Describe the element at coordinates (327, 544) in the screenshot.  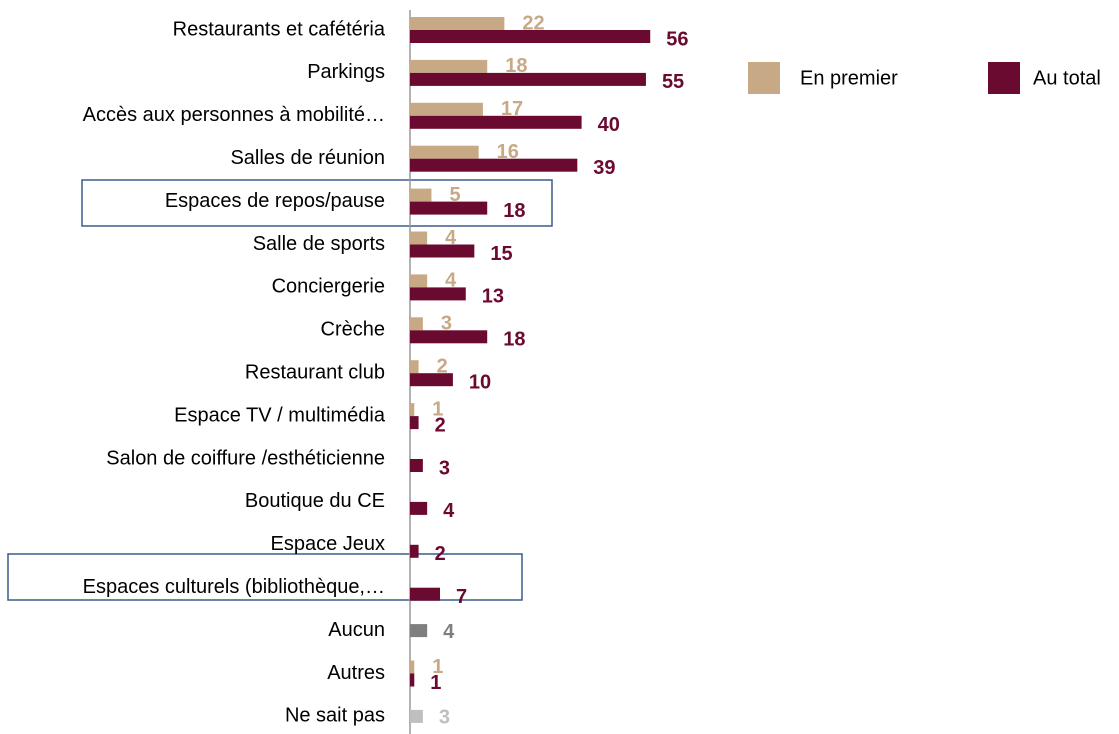
I see `category-label: Espace Jeux` at that location.